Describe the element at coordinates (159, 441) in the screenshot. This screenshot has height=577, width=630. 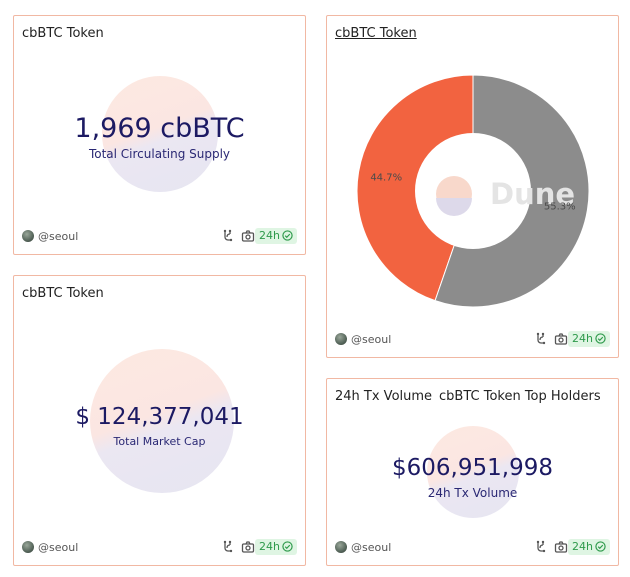
I see `market-cap-label: Total Market Cap` at that location.